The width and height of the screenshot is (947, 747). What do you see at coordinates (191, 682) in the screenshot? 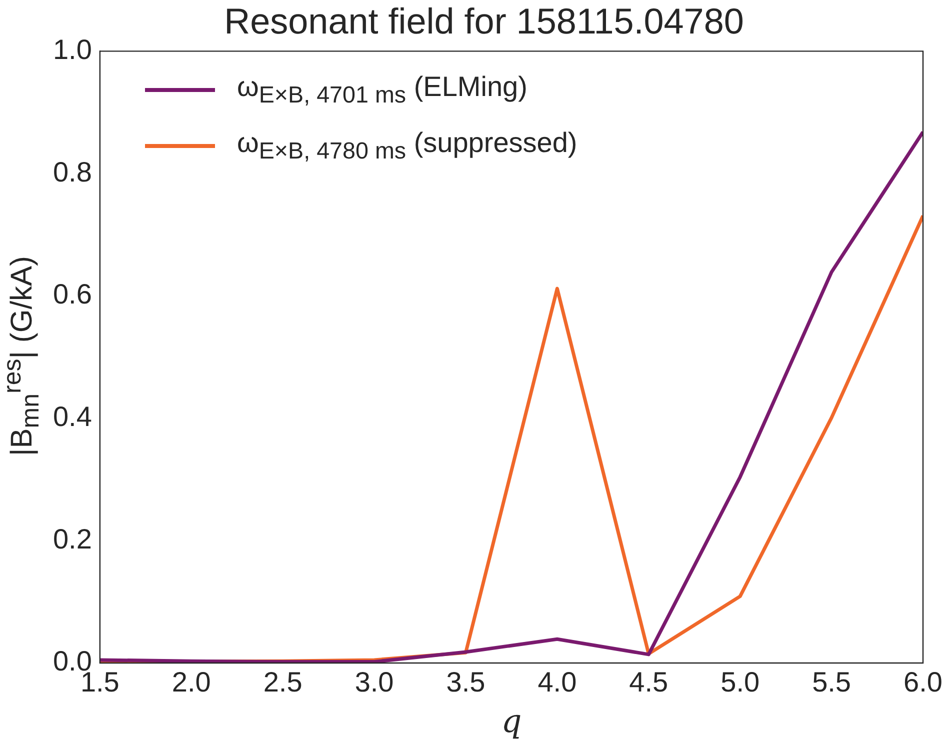
I see `x-tick-label: 2.0` at bounding box center [191, 682].